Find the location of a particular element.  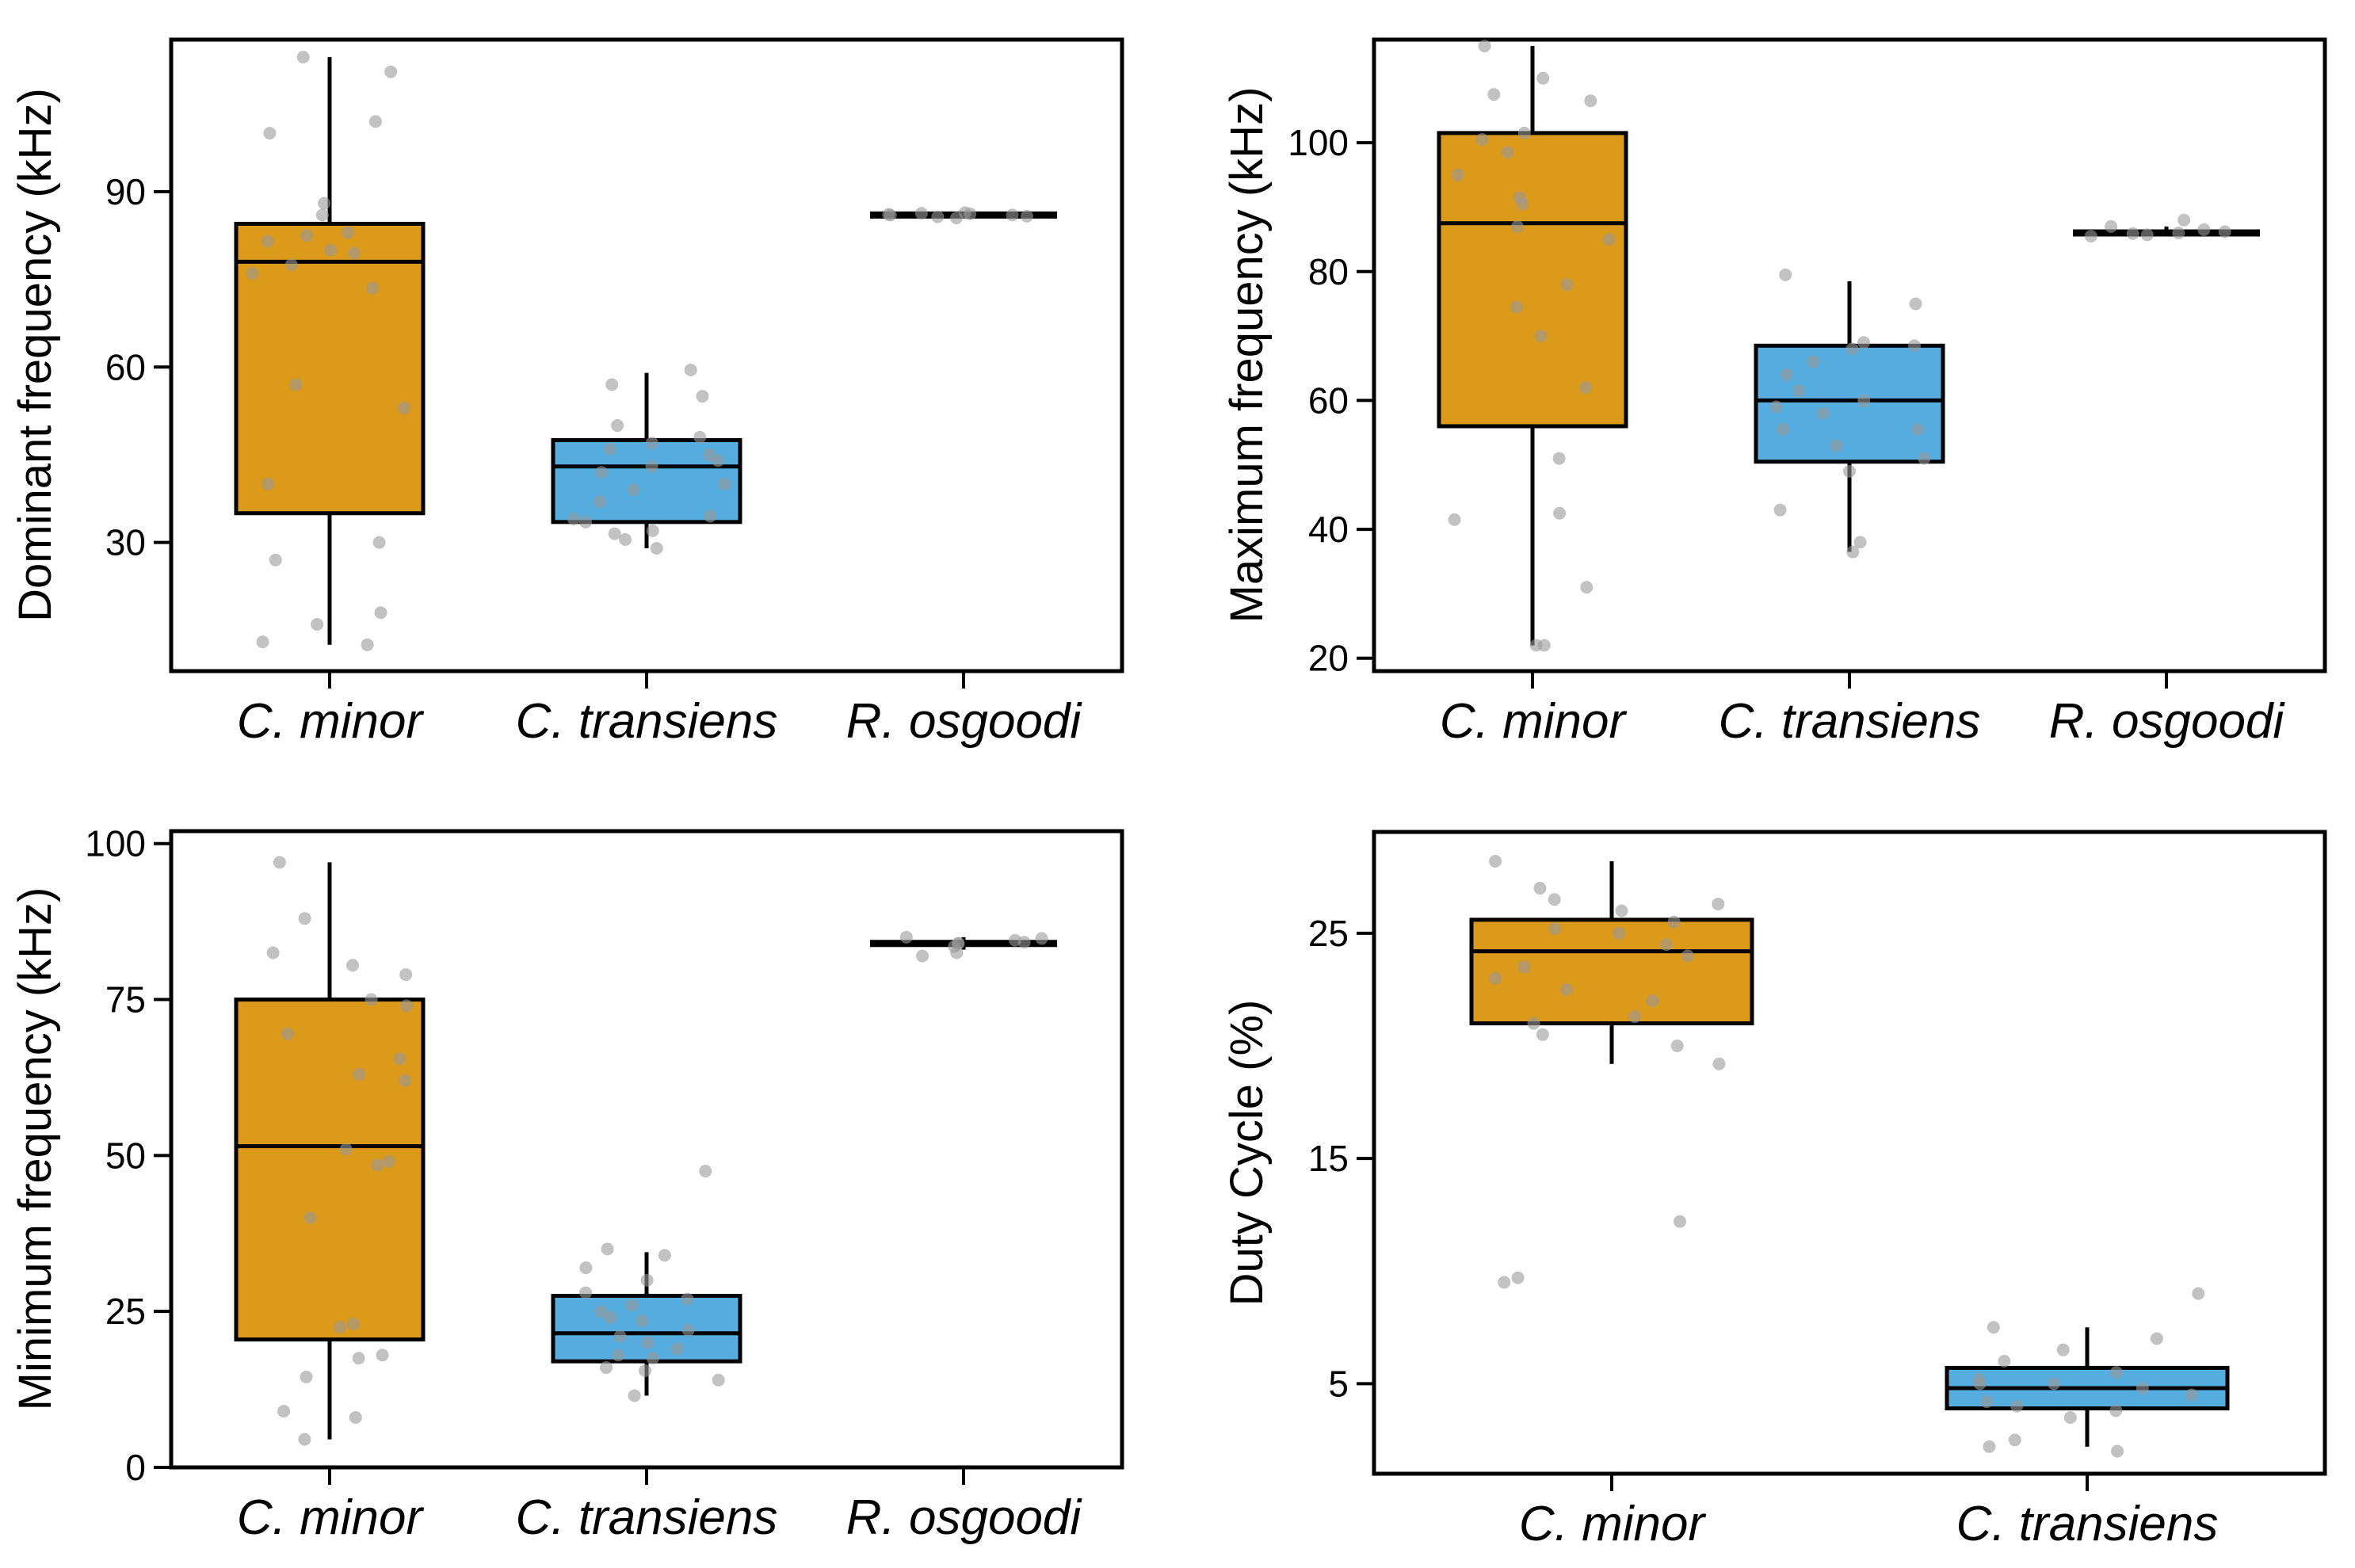

y-axis-title: Duty Cycle (%) is located at coordinates (1247, 1153).